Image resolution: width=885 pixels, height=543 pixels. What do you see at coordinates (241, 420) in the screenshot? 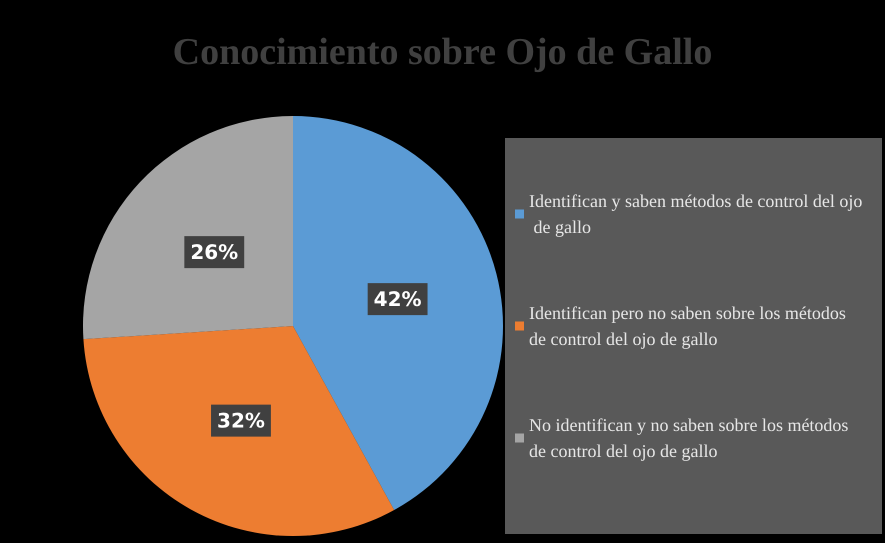
I see `data-label: 32%` at bounding box center [241, 420].